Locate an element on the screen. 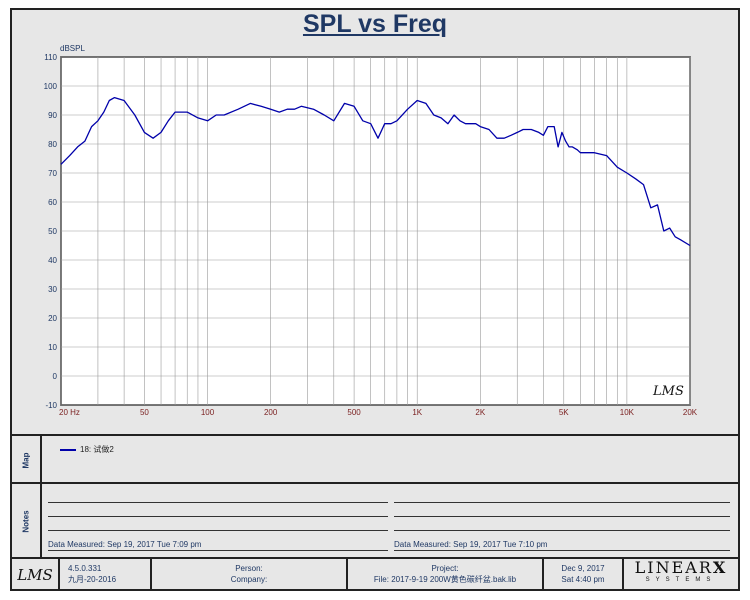 The height and width of the screenshot is (600, 750). legend: 18: 试做2 is located at coordinates (87, 449).